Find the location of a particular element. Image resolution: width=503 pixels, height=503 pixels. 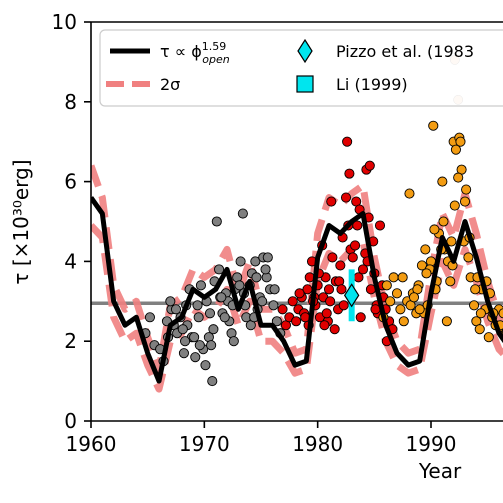

legend-marker-li is located at coordinates (305, 84).